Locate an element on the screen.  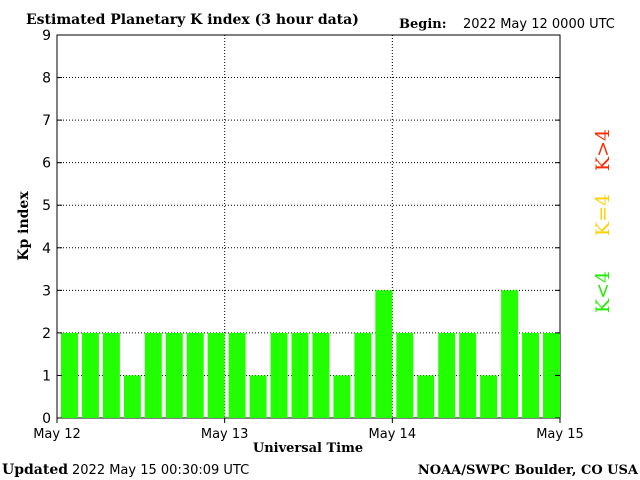
updated-value: 2022 May 15 00:30:09 UTC is located at coordinates (160, 470).